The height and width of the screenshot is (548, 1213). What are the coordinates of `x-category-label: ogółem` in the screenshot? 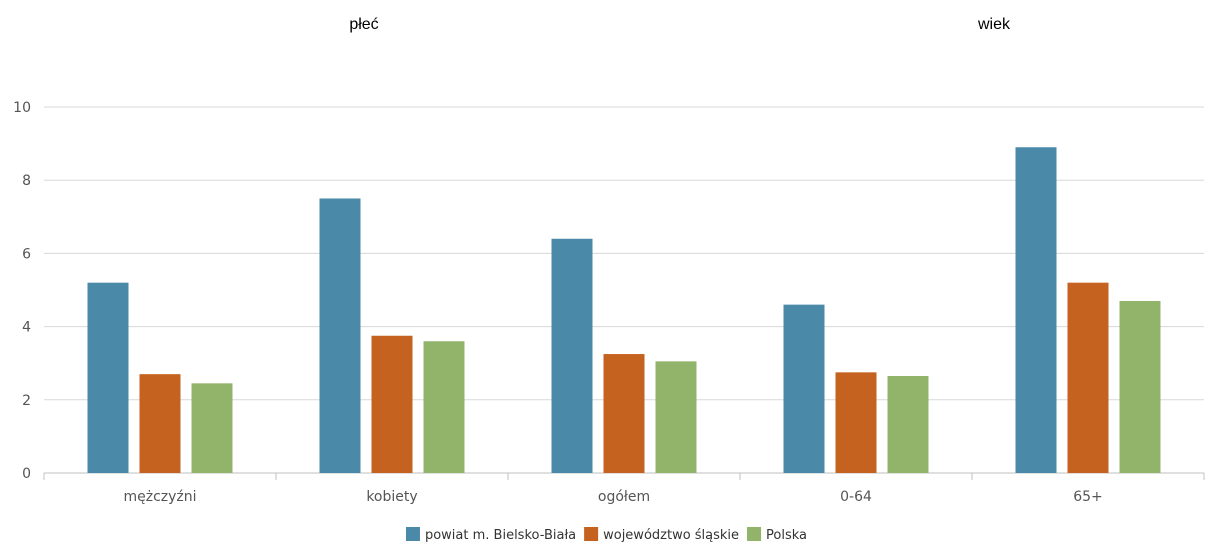 It's located at (624, 497).